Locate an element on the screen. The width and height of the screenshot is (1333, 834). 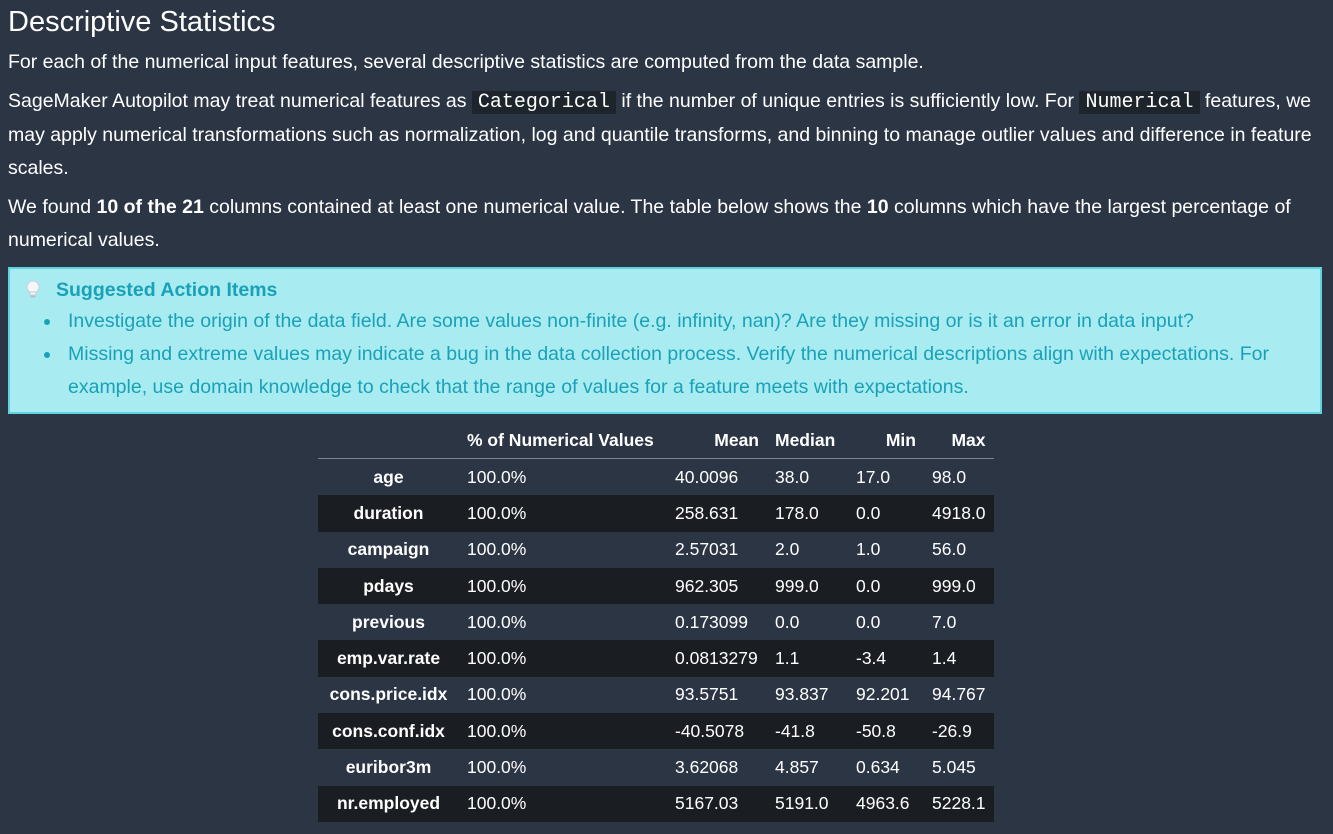
cell-mean: 40.0096 is located at coordinates (707, 476).